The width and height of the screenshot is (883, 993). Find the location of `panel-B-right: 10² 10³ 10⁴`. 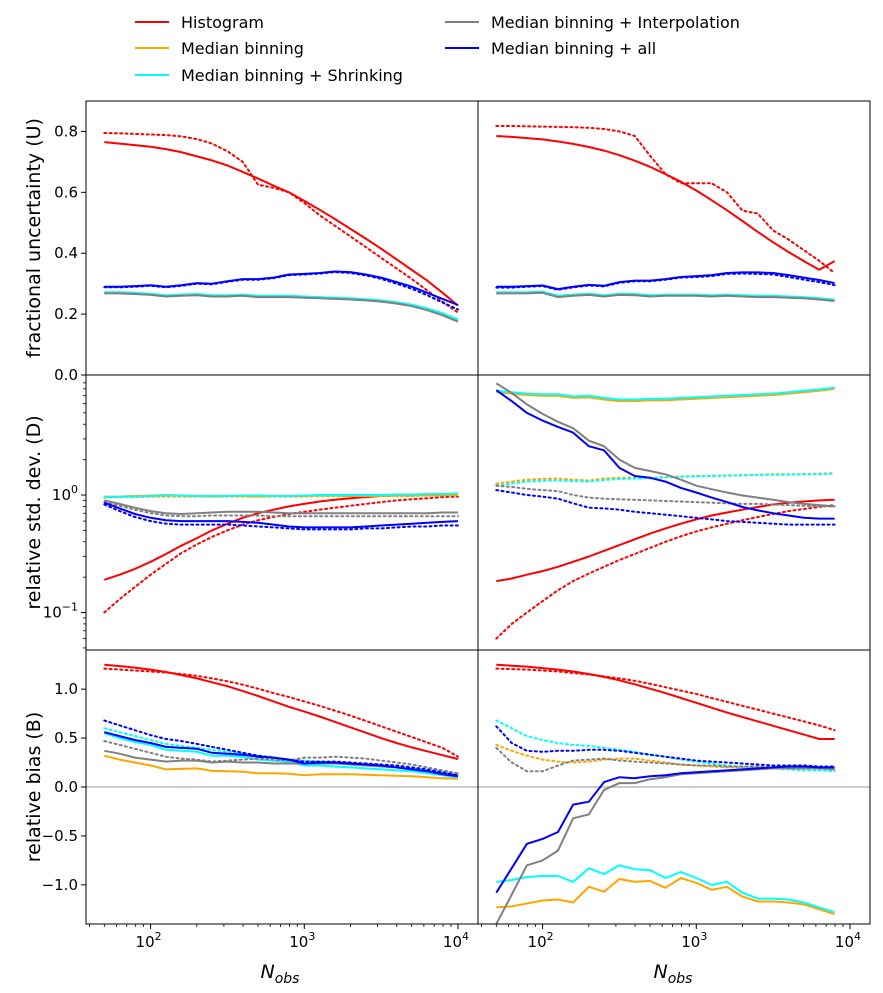

panel-B-right: 10² 10³ 10⁴ is located at coordinates (674, 800).